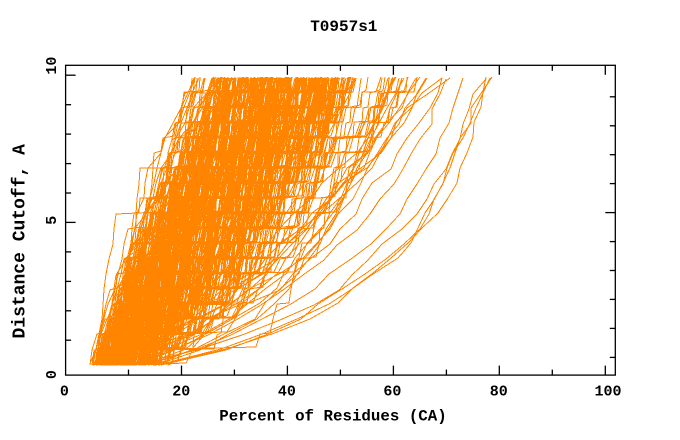  What do you see at coordinates (52, 220) in the screenshot?
I see `svg-text: 5` at bounding box center [52, 220].